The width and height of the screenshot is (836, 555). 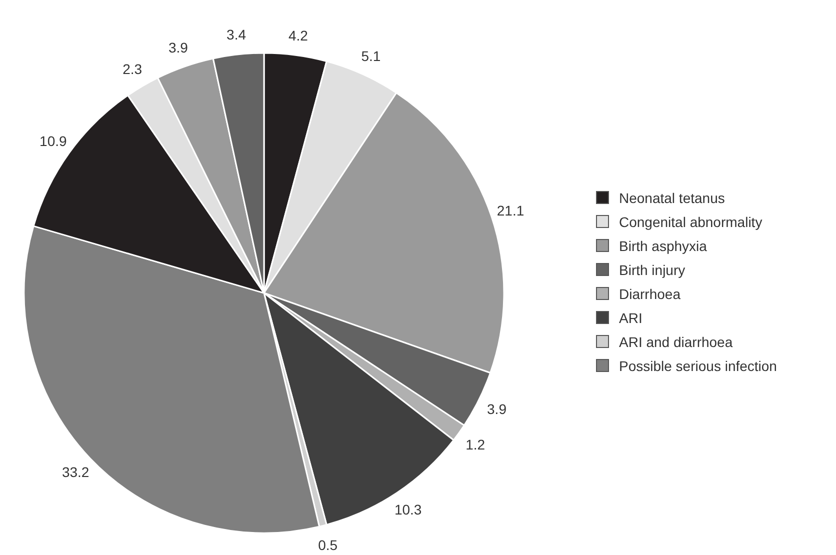 What do you see at coordinates (408, 509) in the screenshot?
I see `data-label: 10.3` at bounding box center [408, 509].